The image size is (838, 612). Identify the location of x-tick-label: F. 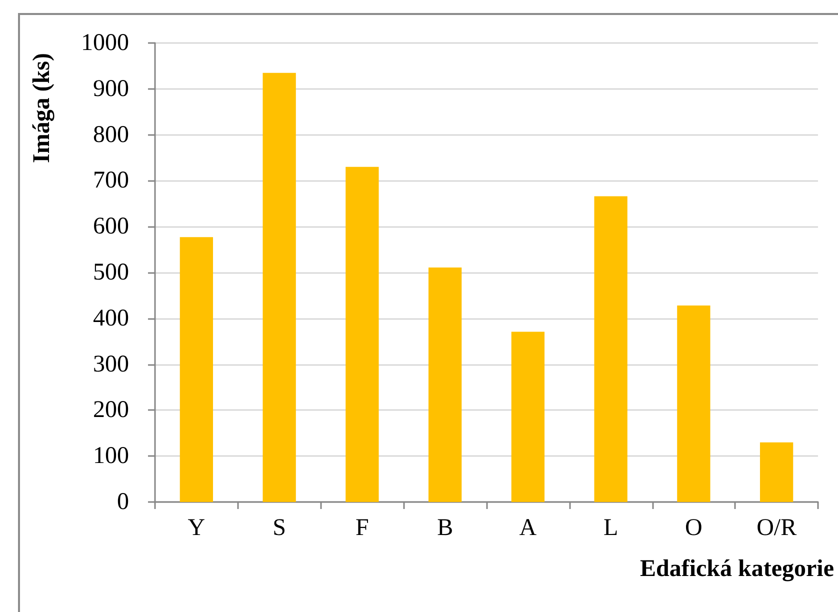
(362, 528).